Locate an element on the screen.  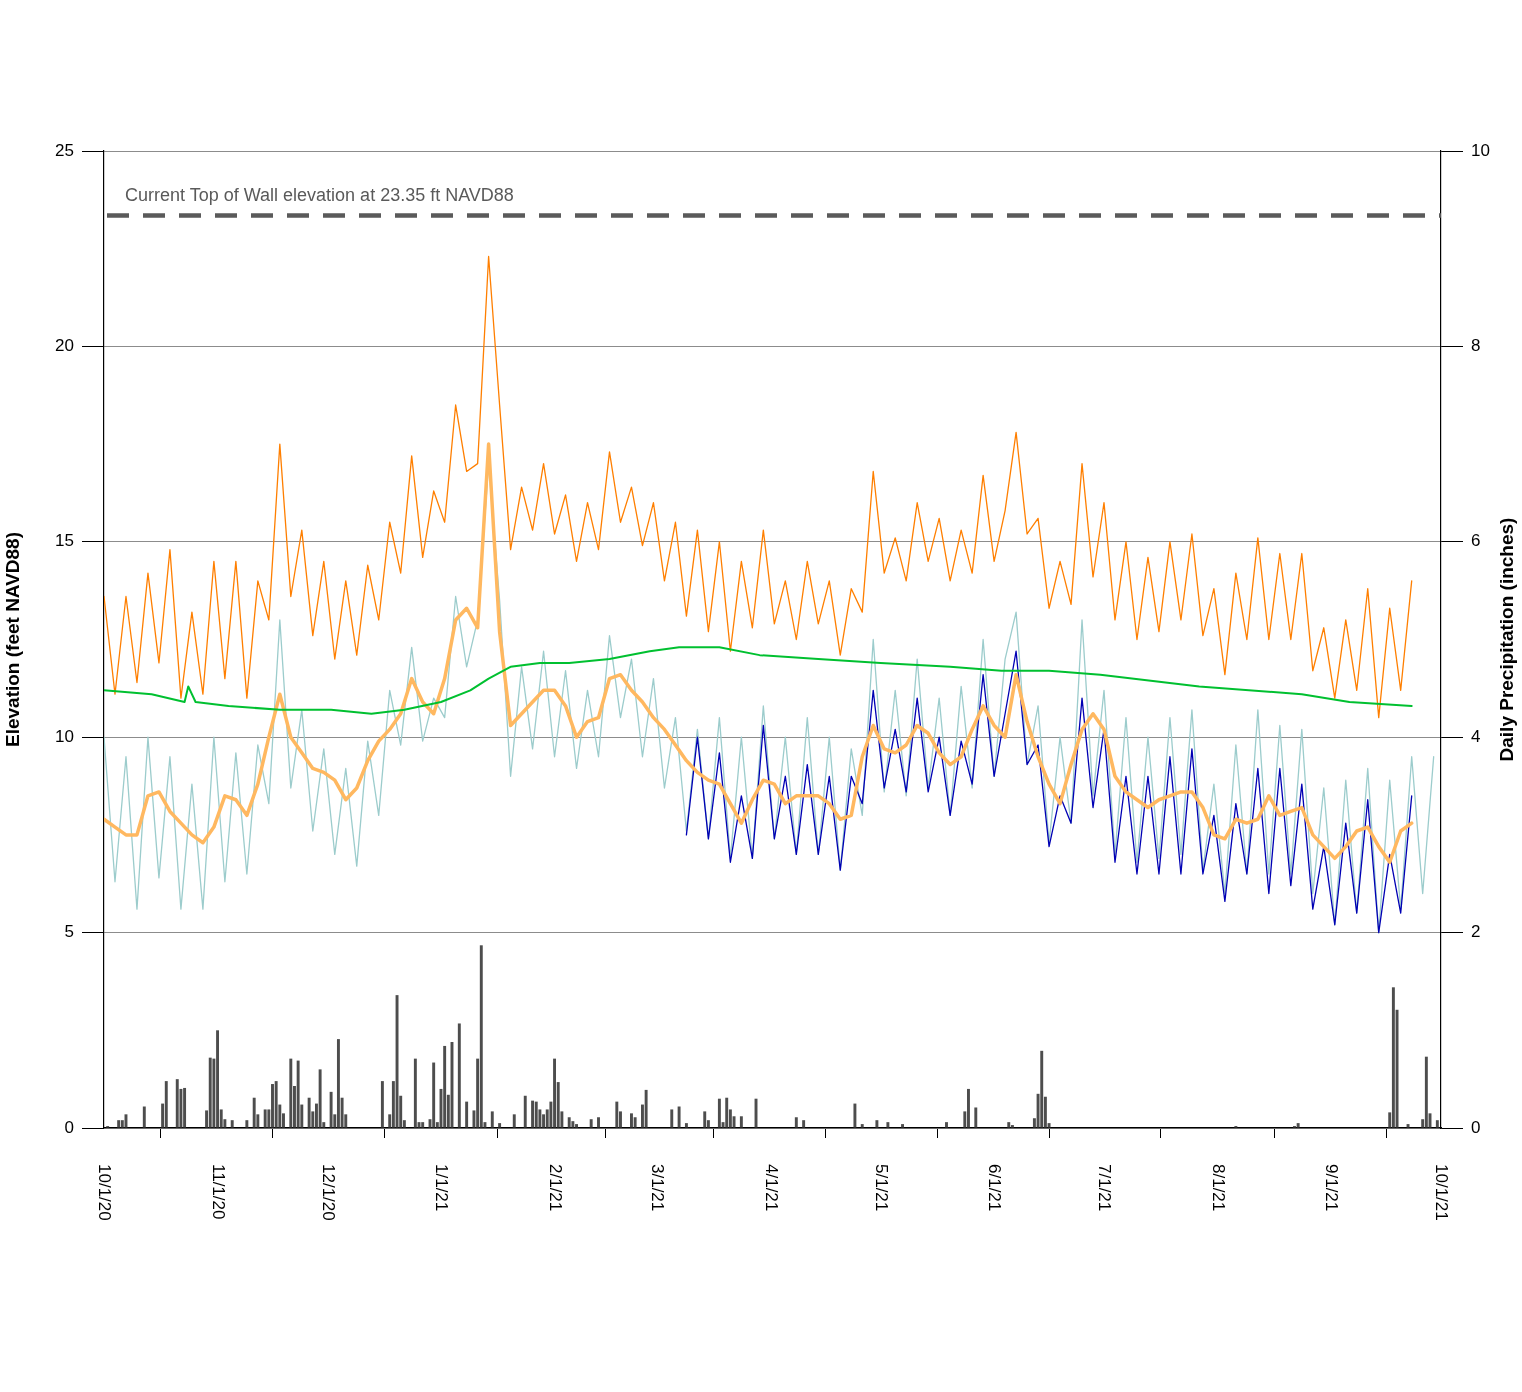
x-tick-label: 10/1/20 is located at coordinates (105, 1192).